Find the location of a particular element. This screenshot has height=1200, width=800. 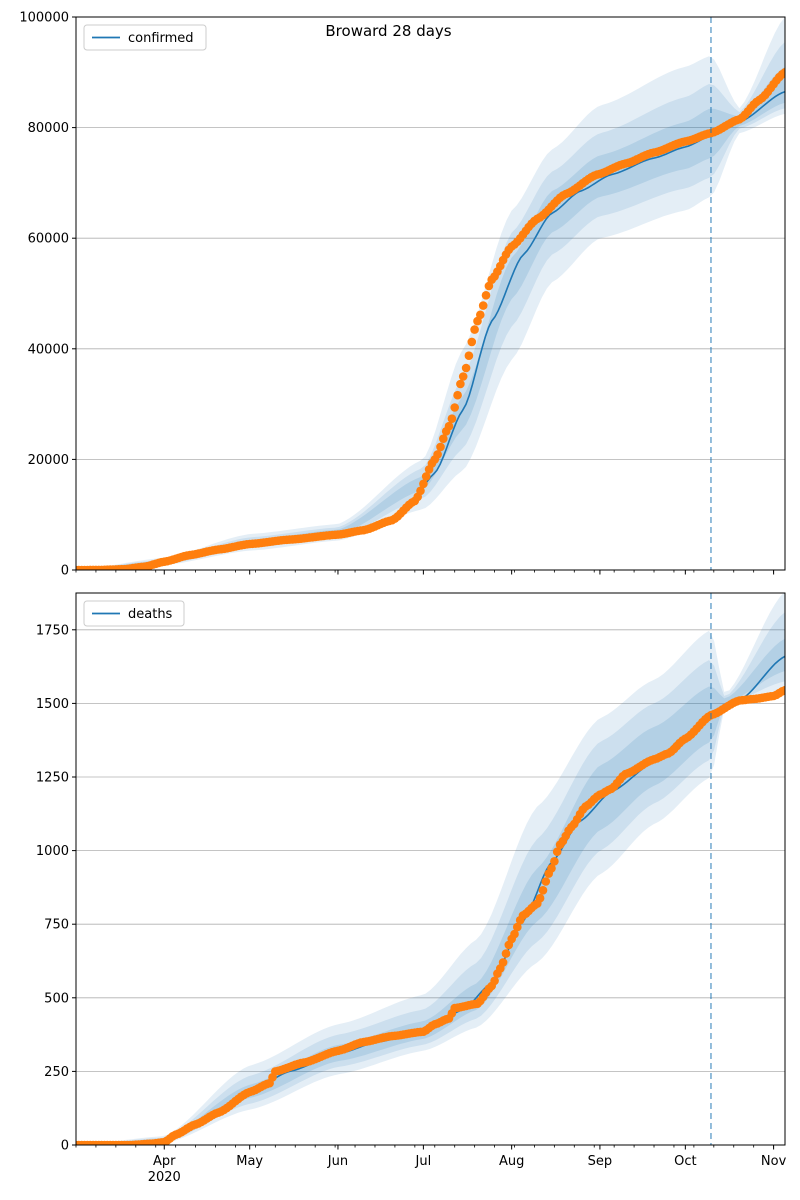

y-tick-label: 750 is located at coordinates (56, 925).